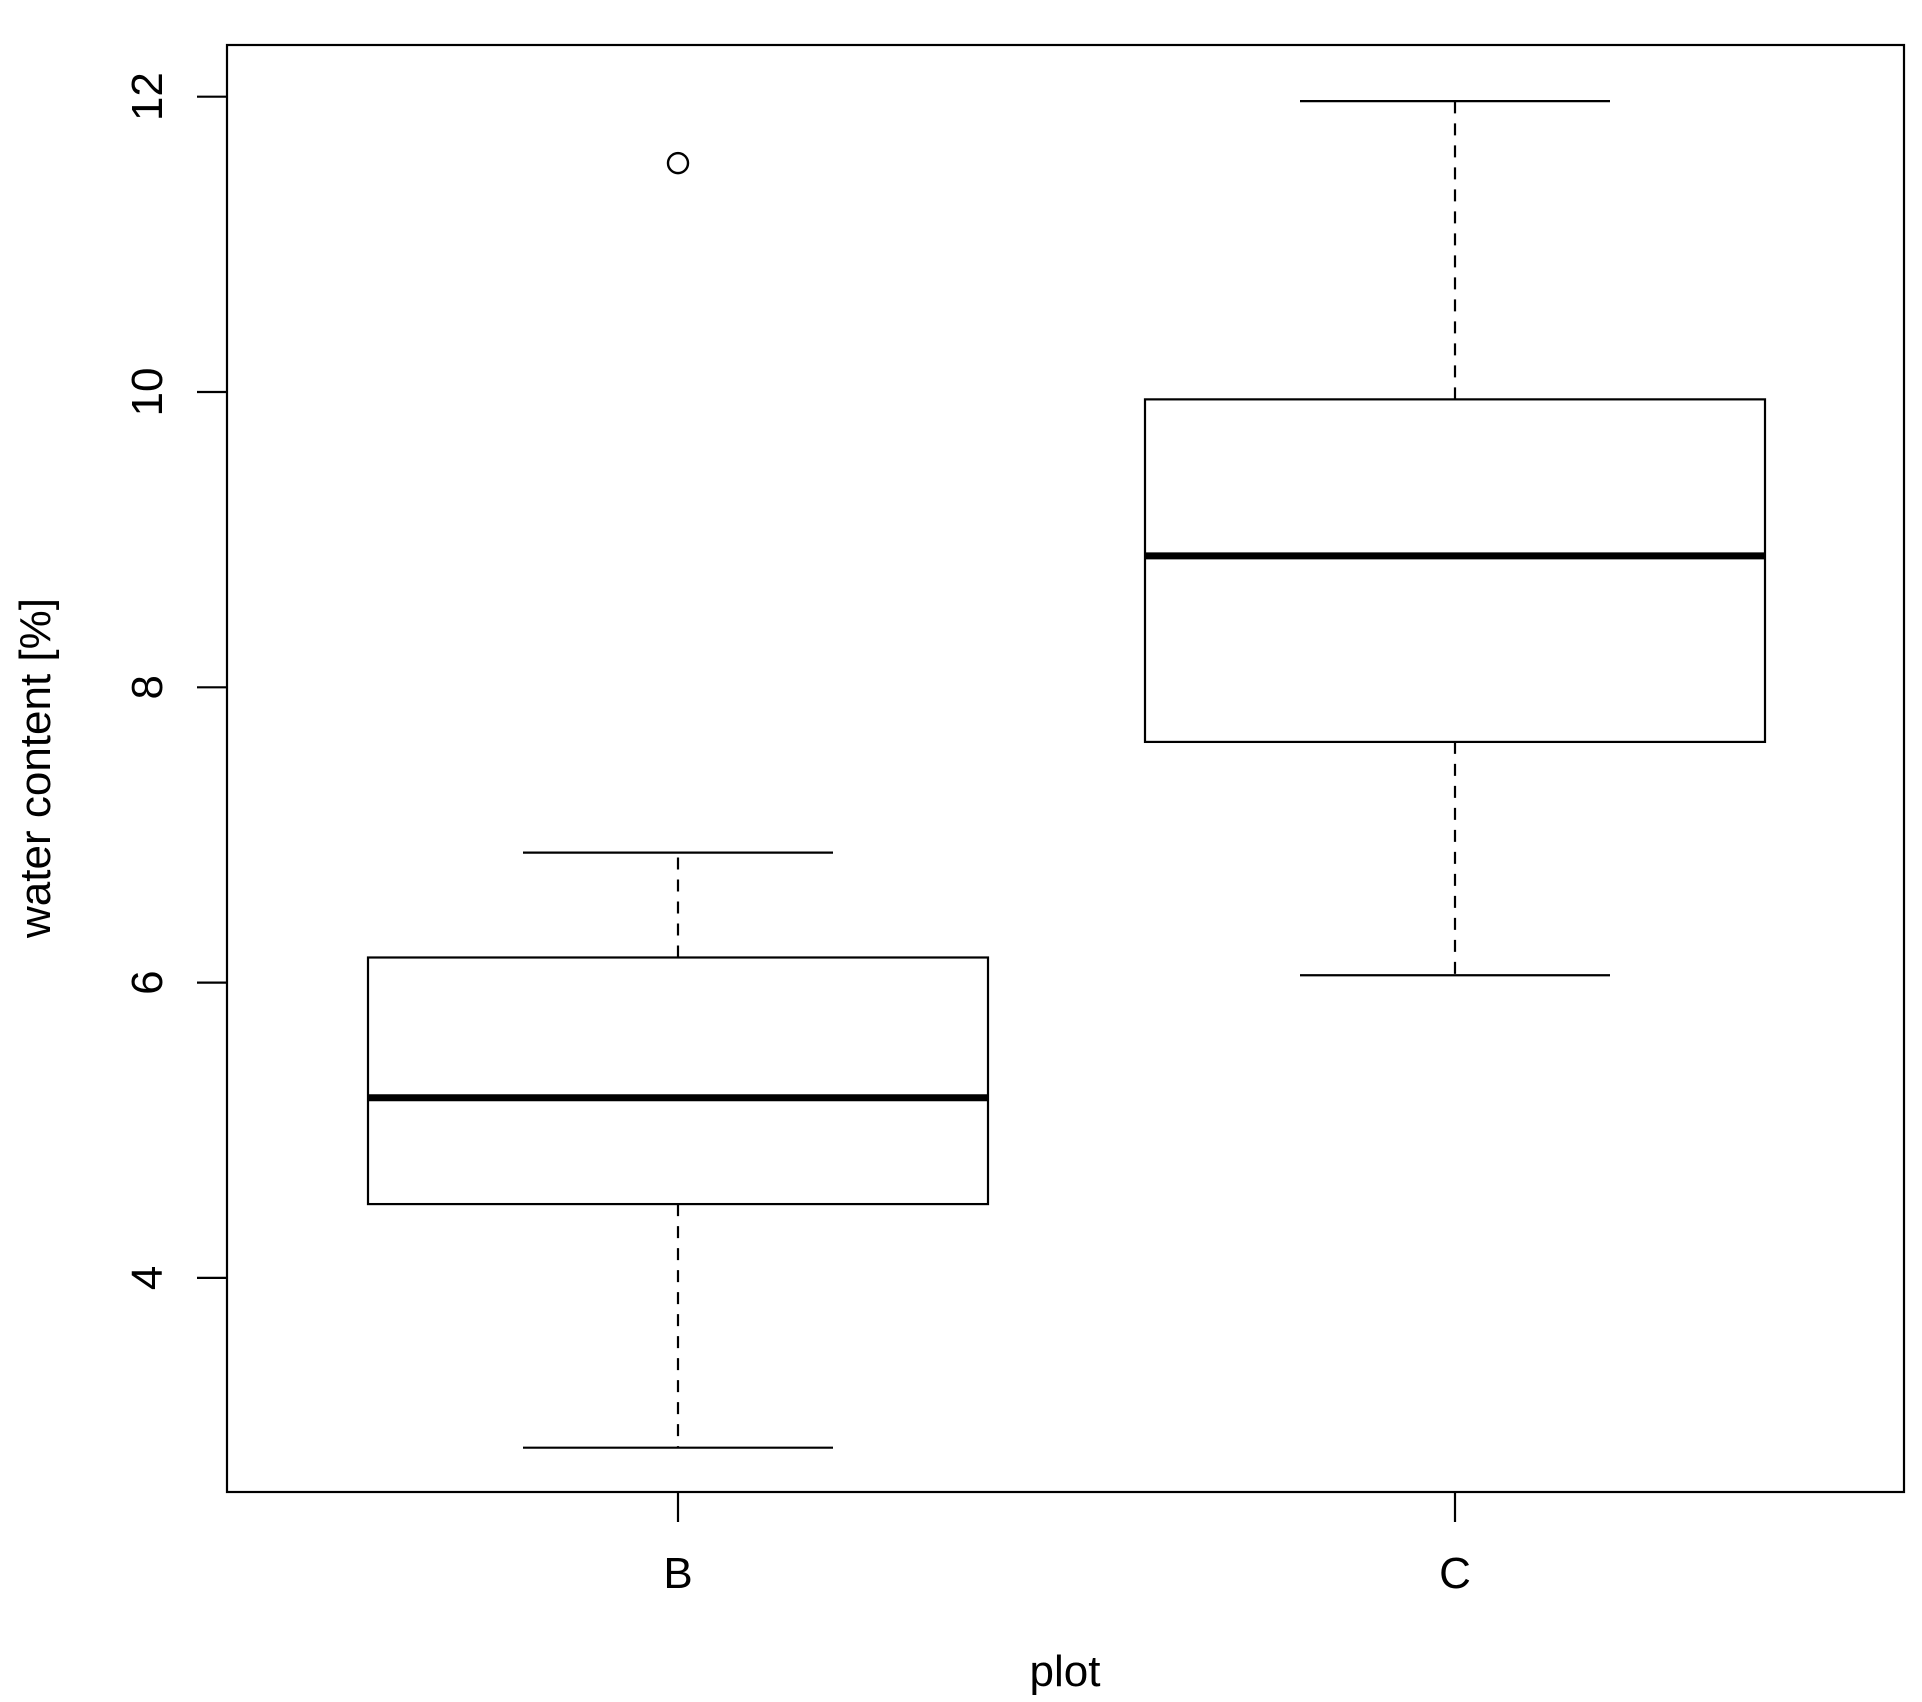 The width and height of the screenshot is (1922, 1702). Describe the element at coordinates (677, 1573) in the screenshot. I see `x-tick-label: B` at that location.